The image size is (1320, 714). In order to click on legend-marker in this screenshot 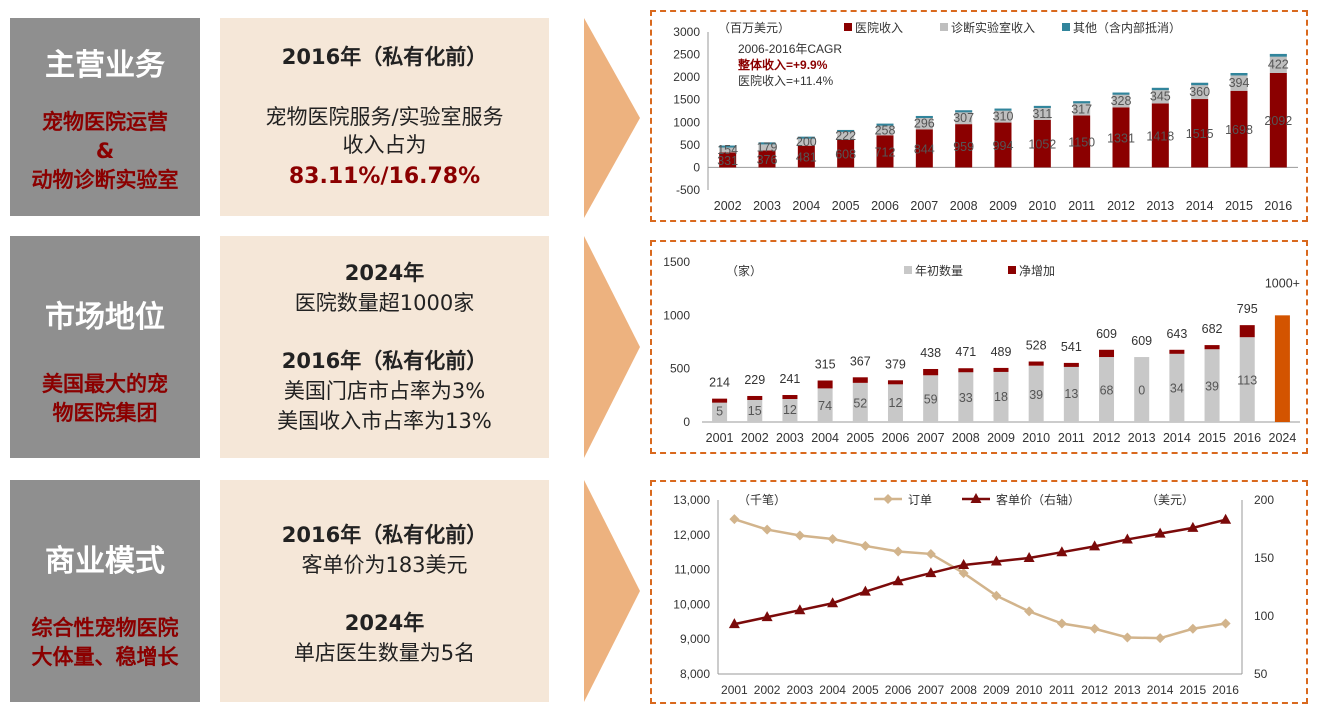, I will do `click(888, 499)`.